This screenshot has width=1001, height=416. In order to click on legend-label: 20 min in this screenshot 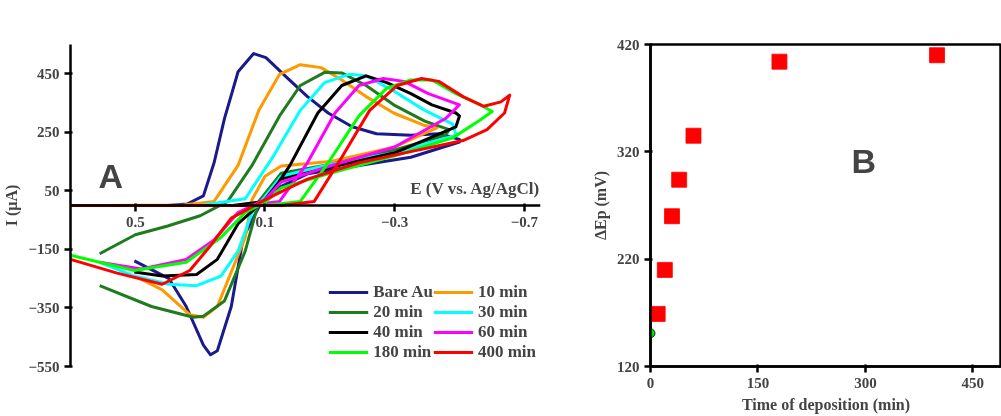, I will do `click(398, 312)`.